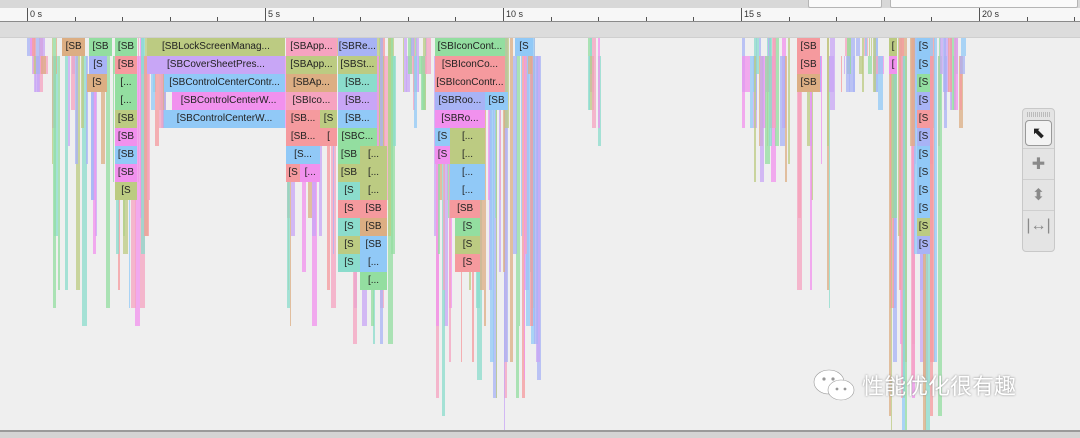 This screenshot has height=438, width=1080. Describe the element at coordinates (893, 65) in the screenshot. I see `call-frame: [` at that location.